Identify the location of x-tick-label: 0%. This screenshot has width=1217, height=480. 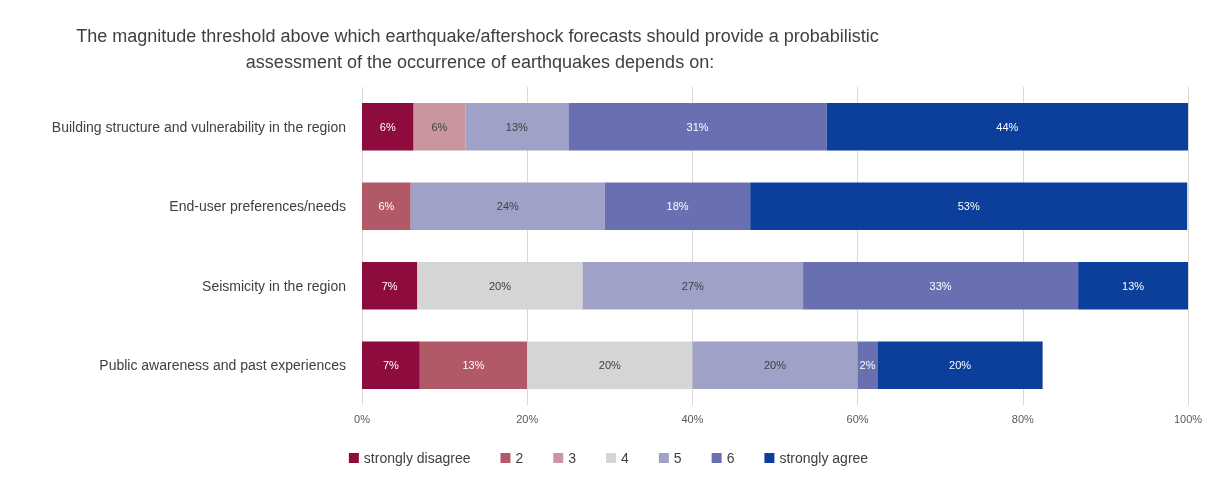
(362, 418).